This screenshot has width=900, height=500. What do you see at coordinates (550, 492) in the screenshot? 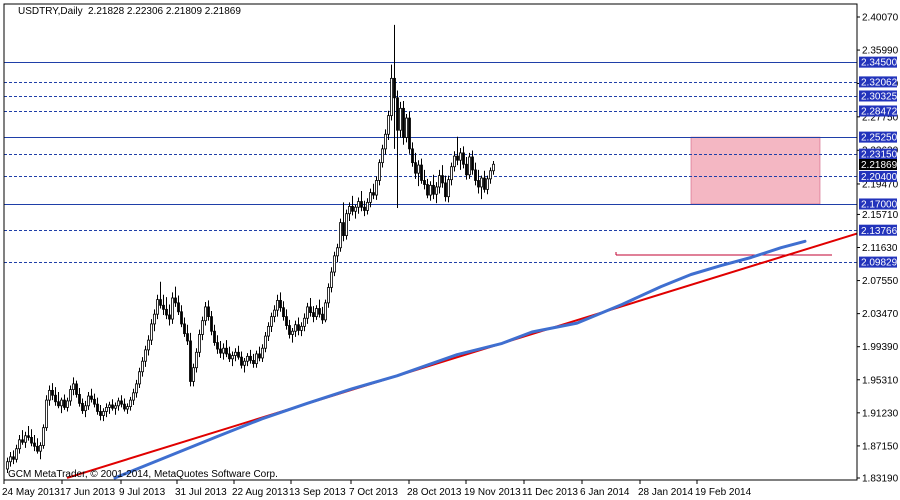
I see `x-axis-tick-label: 11 Dec 2013` at bounding box center [550, 492].